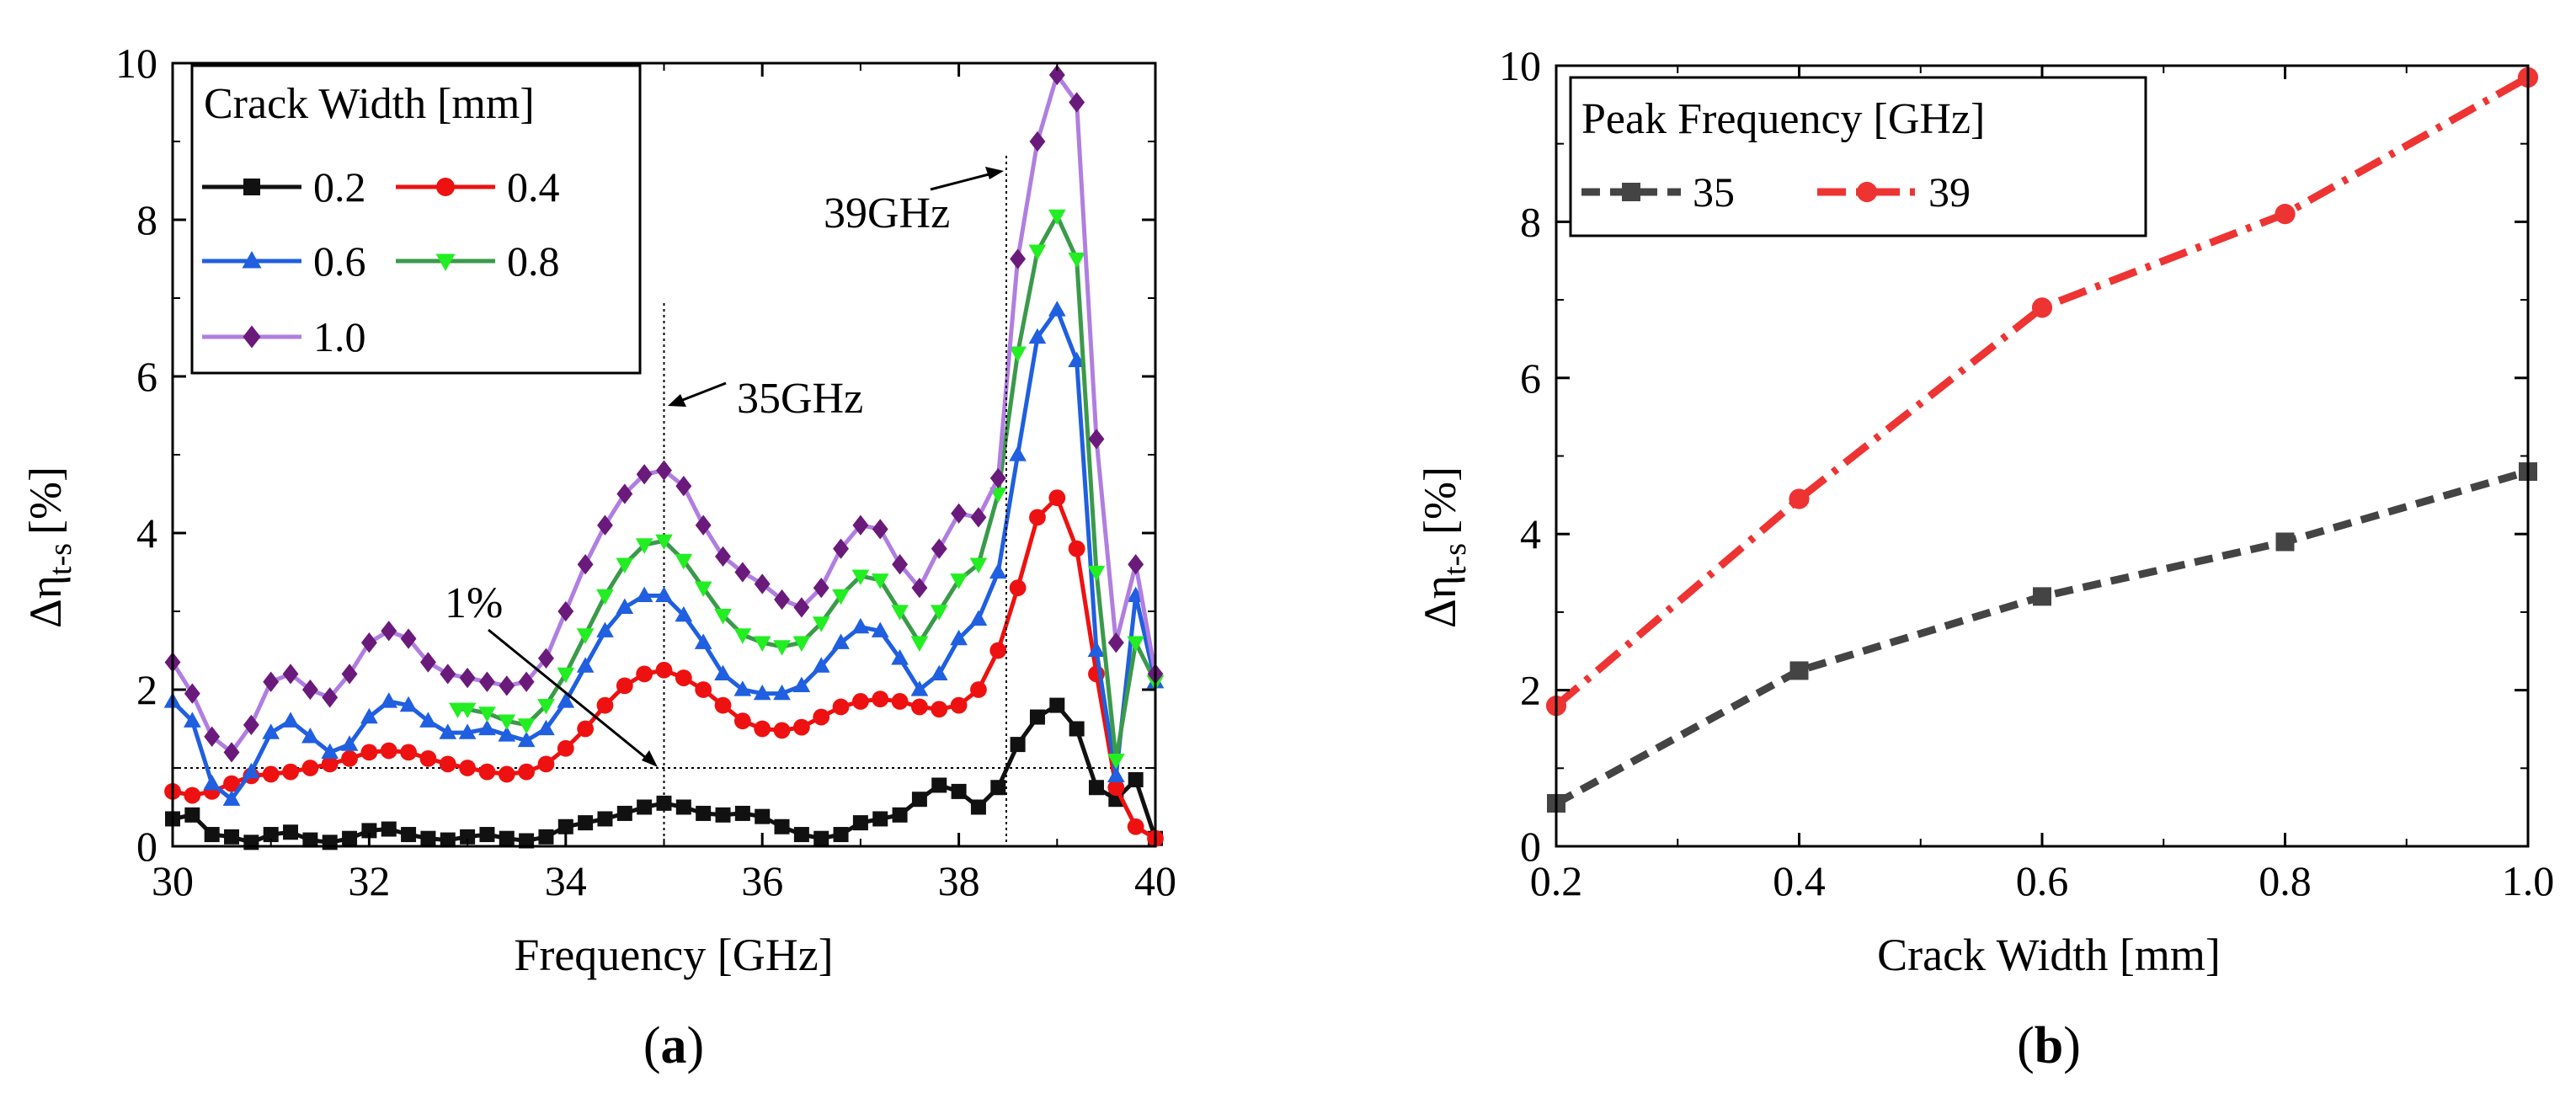 Image resolution: width=2576 pixels, height=1109 pixels. I want to click on annotation-35ghz-label: 35GHz, so click(800, 399).